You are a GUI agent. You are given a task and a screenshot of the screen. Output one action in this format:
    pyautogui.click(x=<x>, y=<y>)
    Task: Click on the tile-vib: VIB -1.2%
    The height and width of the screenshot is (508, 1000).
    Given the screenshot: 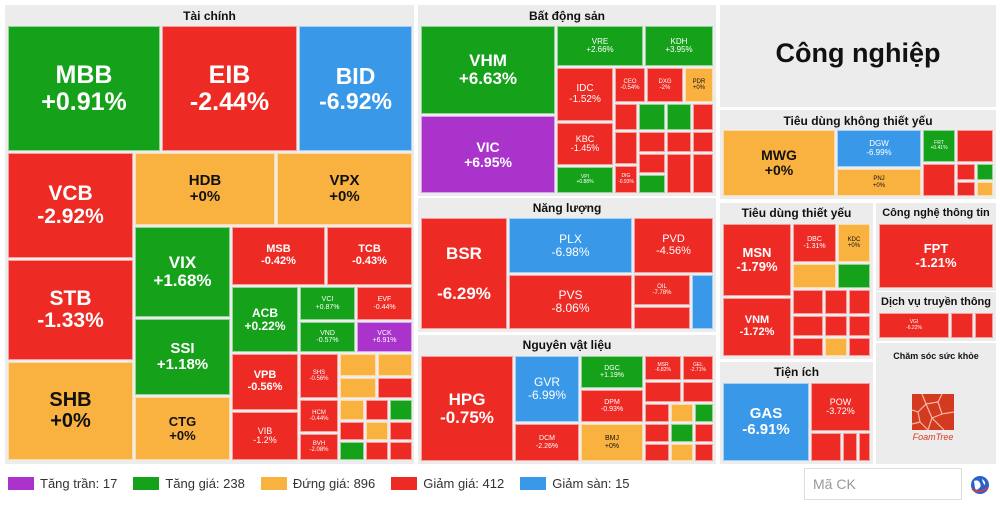 What is the action you would take?
    pyautogui.click(x=265, y=436)
    